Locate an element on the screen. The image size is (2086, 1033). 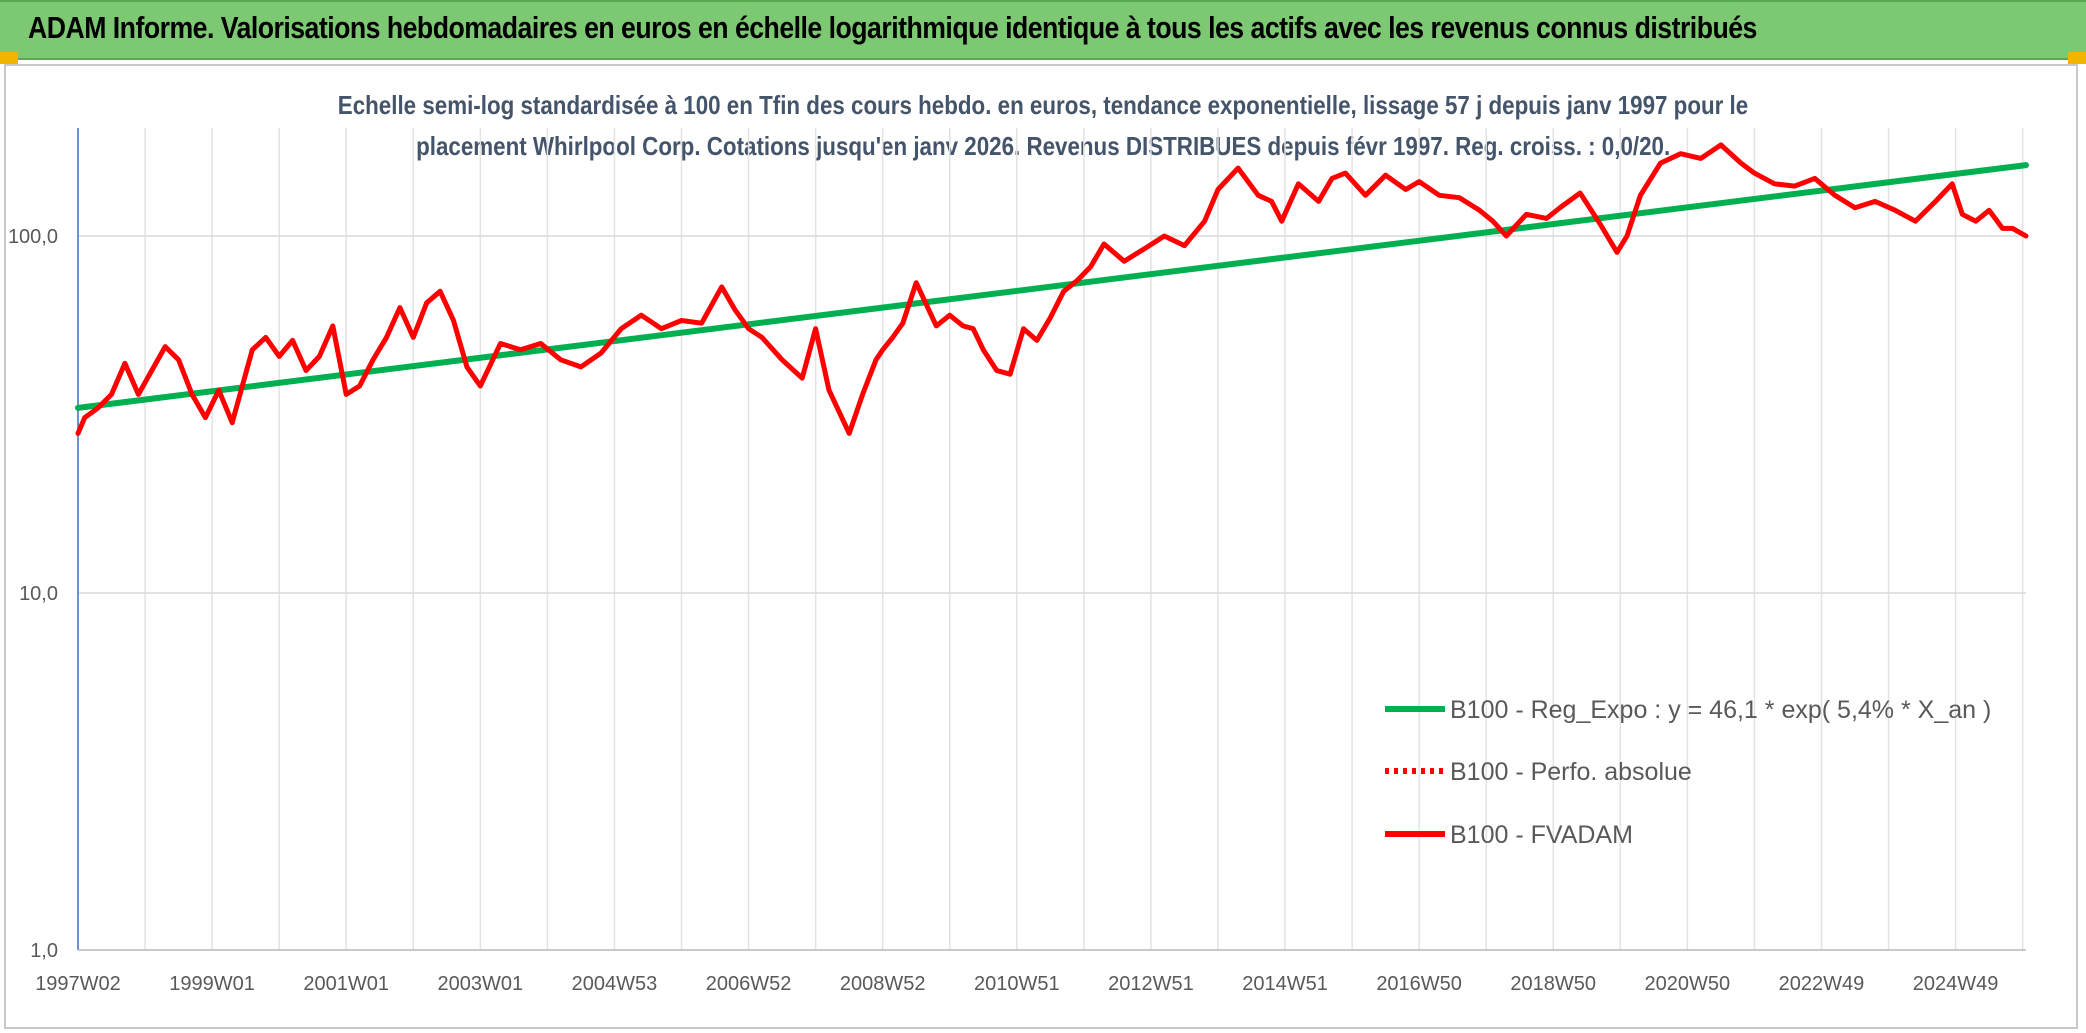
x-tick-label: 2022W49 is located at coordinates (1822, 984).